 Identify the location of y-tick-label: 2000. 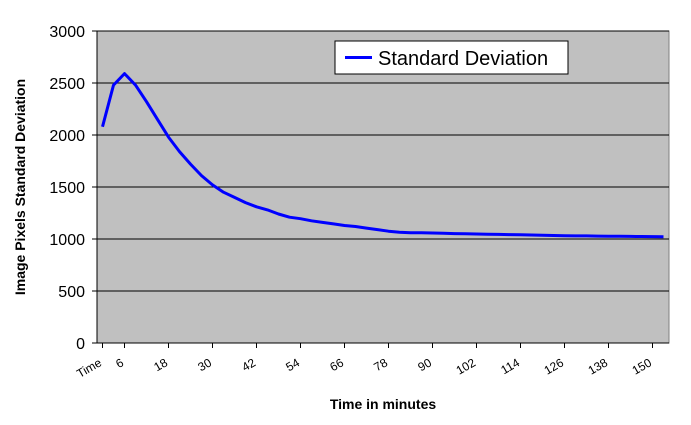
(67, 136).